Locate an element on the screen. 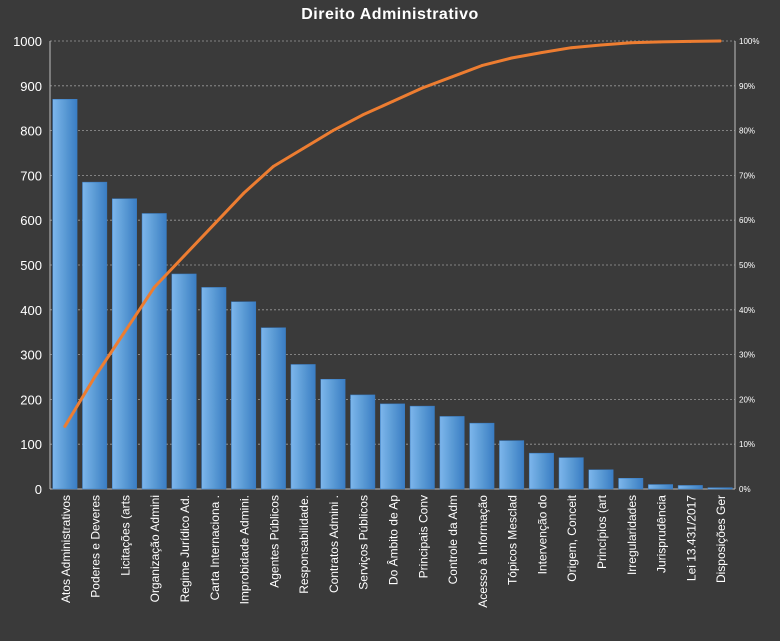  x-axis-tick-label: Disposições Ger is located at coordinates (721, 539).